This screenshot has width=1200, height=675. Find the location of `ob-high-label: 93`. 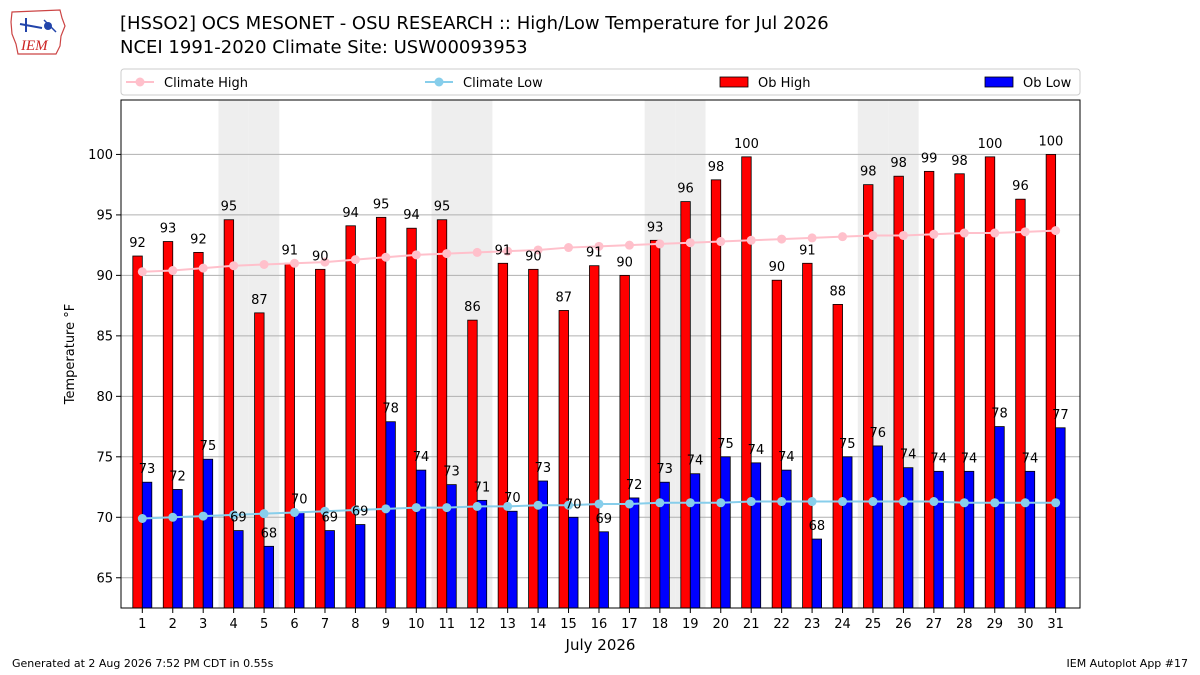

ob-high-label: 93 is located at coordinates (655, 227).